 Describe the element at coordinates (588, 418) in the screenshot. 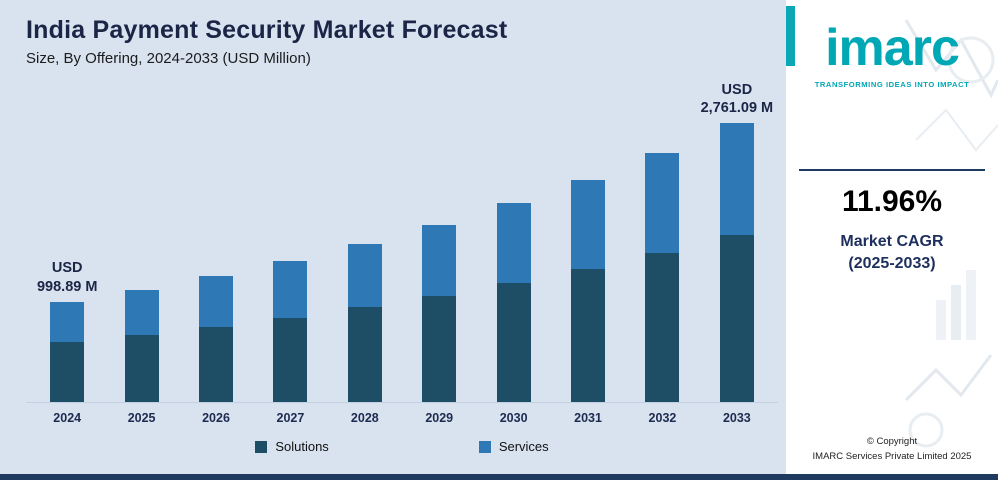

I see `x-axis-label: 2031` at that location.